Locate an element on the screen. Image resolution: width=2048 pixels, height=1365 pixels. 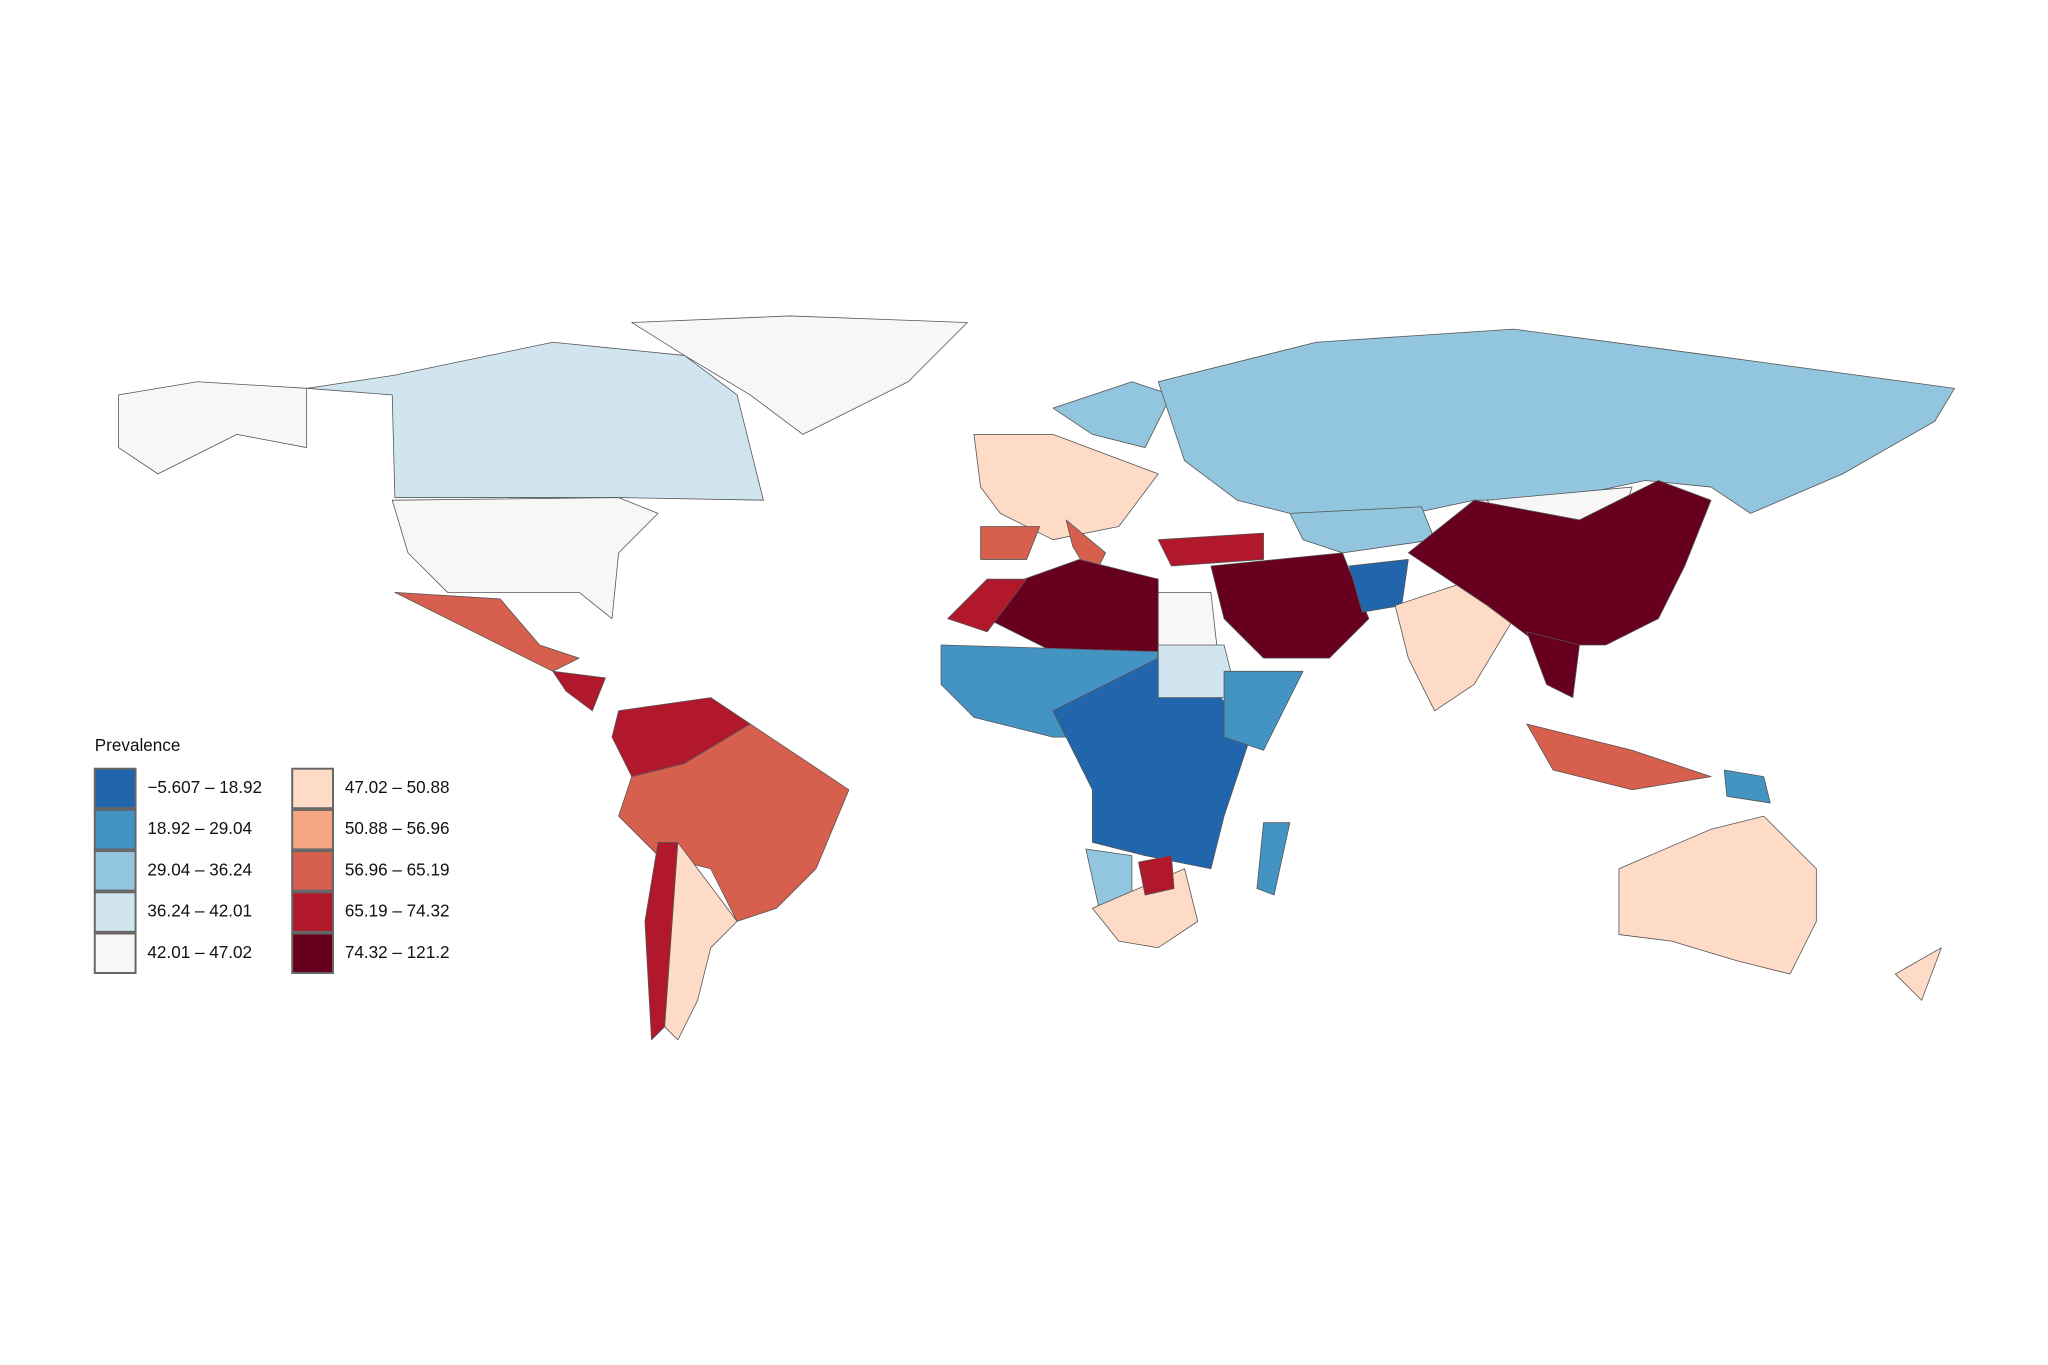
legend-label: 74.32 – 121.2 is located at coordinates (397, 952).